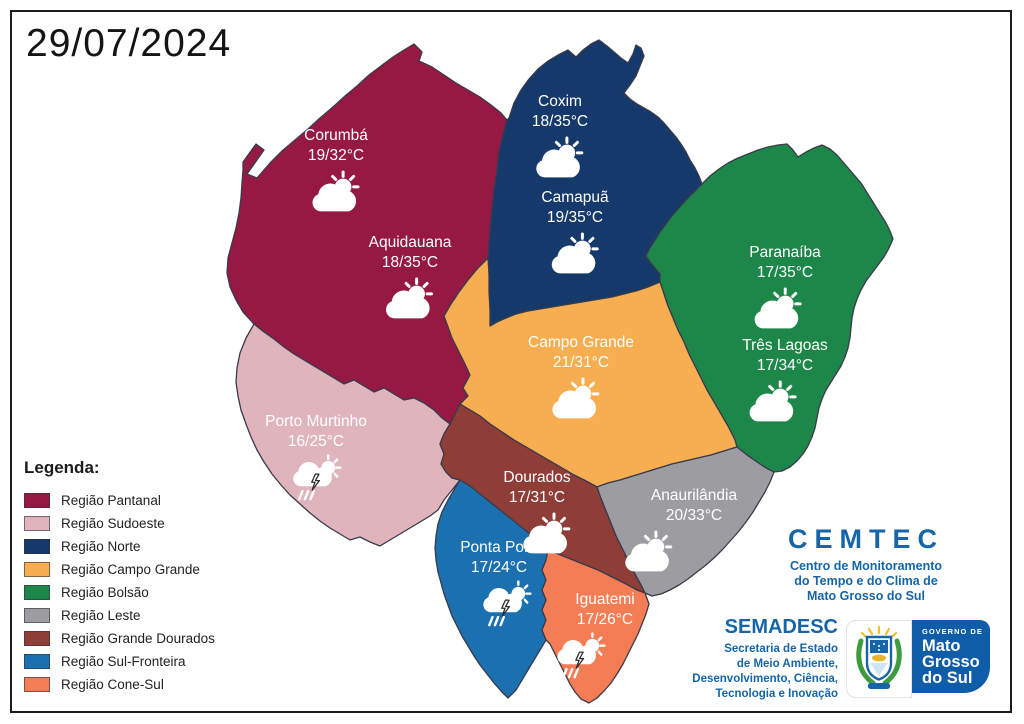  I want to click on legend-row: Região Grande Dourados, so click(119, 638).